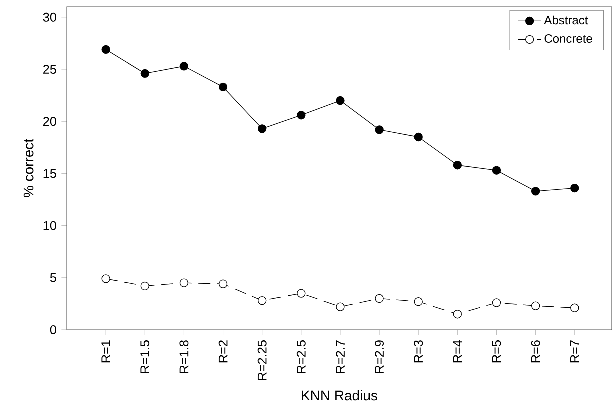 This screenshot has width=615, height=411. I want to click on x-tick-label: R=1, so click(106, 351).